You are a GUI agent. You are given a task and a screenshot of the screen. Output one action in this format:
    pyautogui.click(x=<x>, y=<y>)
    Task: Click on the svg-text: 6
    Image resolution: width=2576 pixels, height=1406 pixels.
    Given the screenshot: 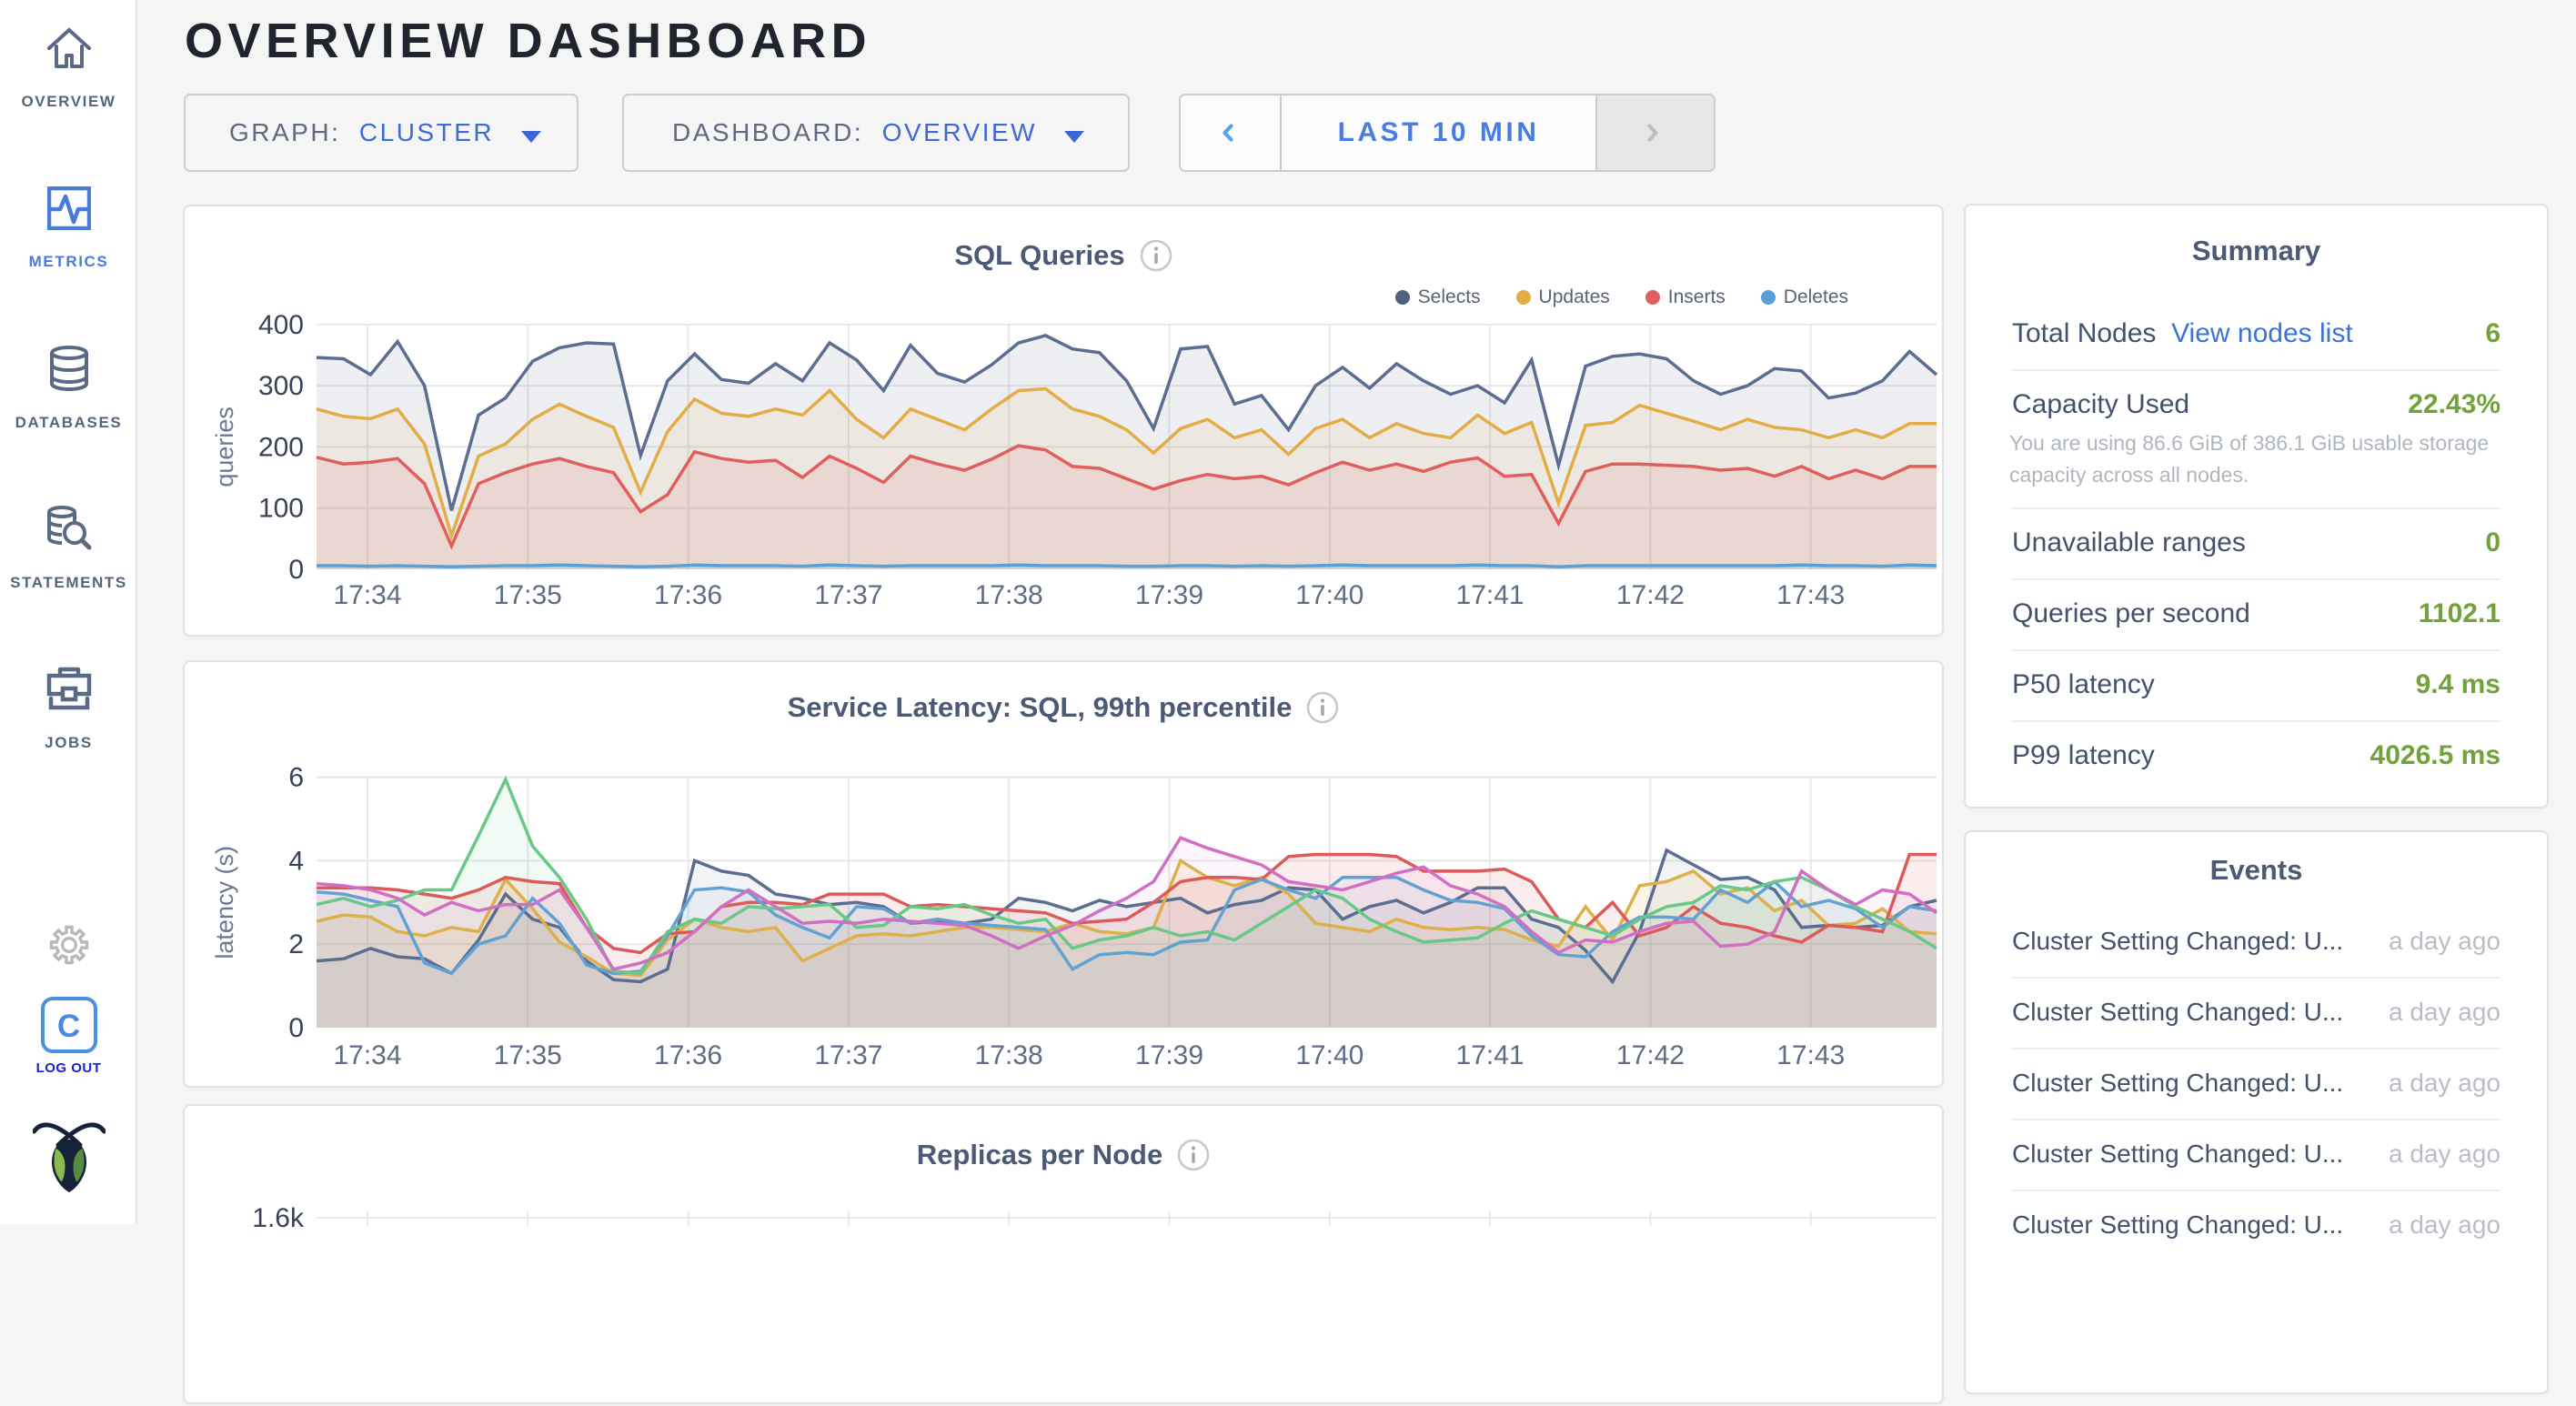 What is the action you would take?
    pyautogui.click(x=296, y=778)
    